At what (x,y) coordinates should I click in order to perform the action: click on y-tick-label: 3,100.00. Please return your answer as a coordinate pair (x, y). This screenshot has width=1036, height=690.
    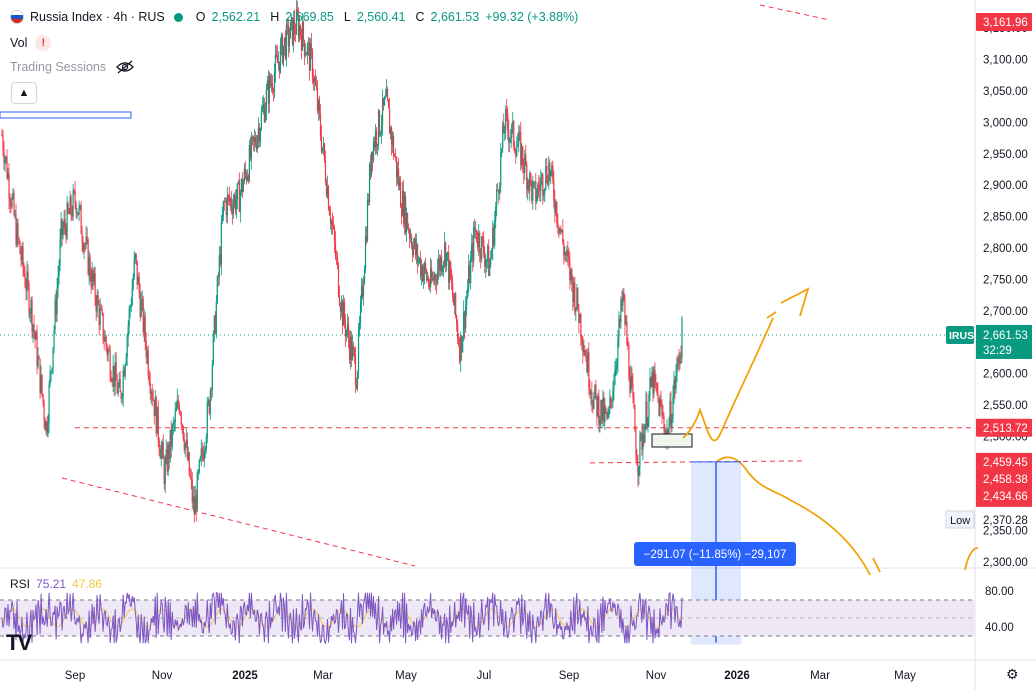
    Looking at the image, I should click on (1005, 61).